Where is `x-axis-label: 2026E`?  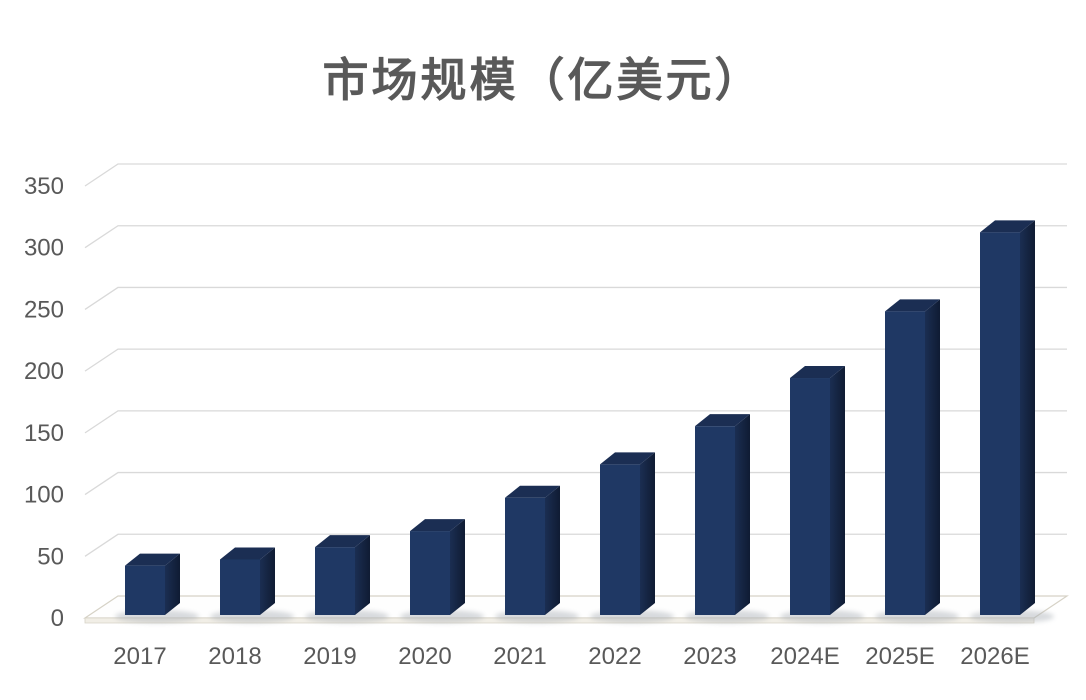
x-axis-label: 2026E is located at coordinates (994, 656).